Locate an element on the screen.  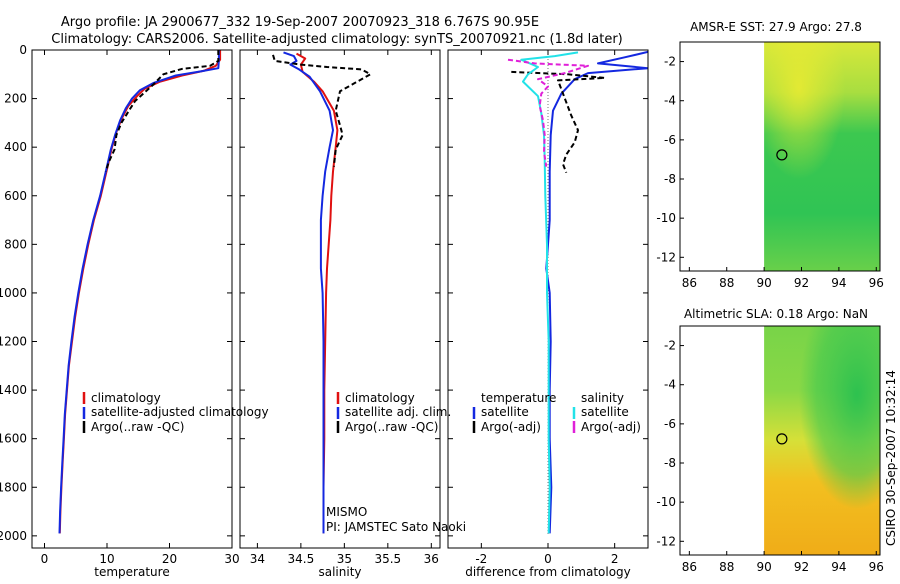
legend-label-temp-satellite: satellite is located at coordinates (505, 412).